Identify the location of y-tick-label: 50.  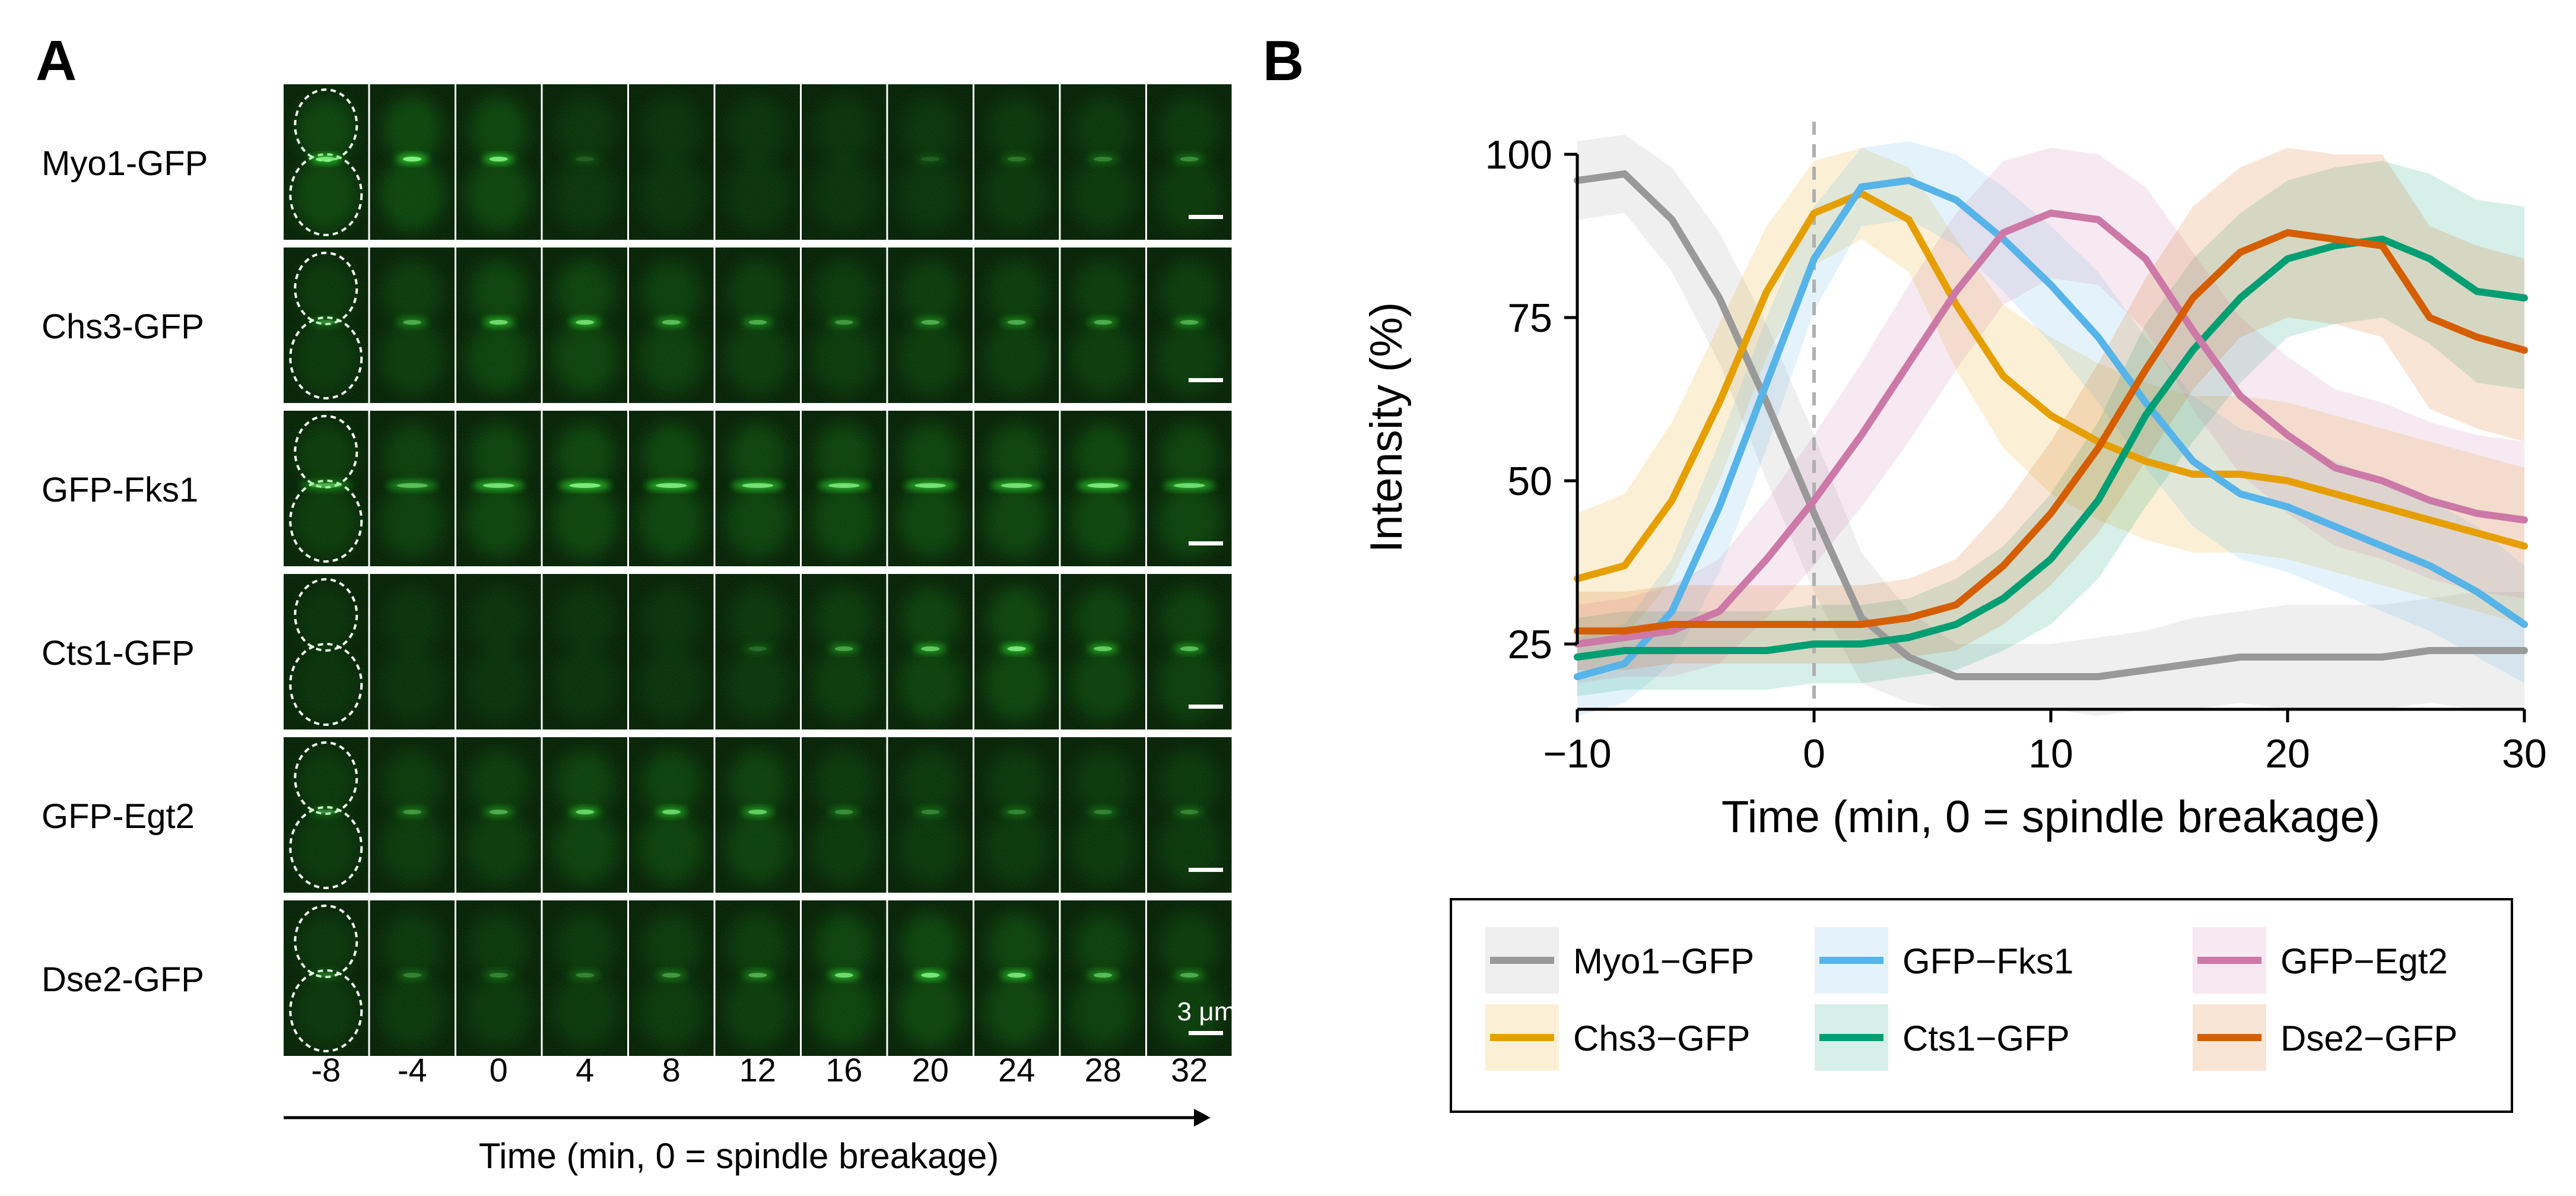
(1529, 481).